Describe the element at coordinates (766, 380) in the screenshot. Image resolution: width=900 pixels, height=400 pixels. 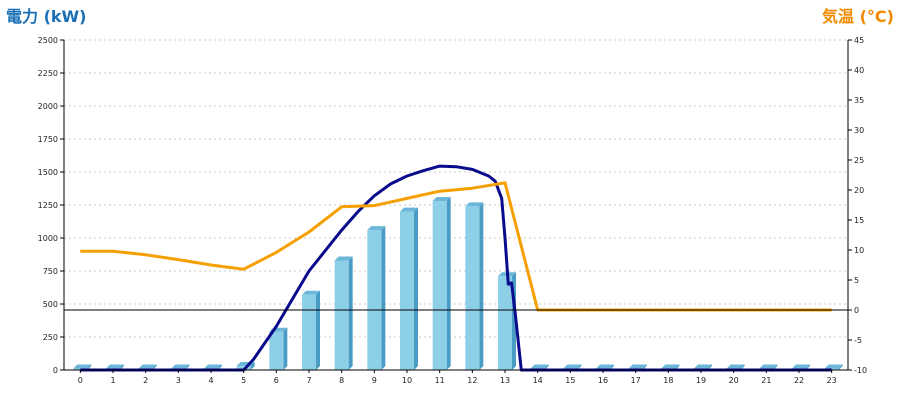
I see `x-tick-label: 21` at that location.